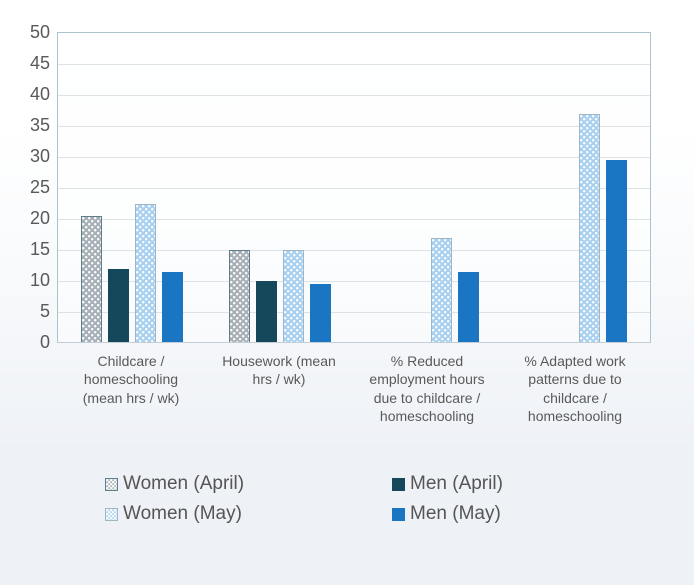 This screenshot has height=585, width=694. I want to click on legend-swatch-men-april, so click(398, 484).